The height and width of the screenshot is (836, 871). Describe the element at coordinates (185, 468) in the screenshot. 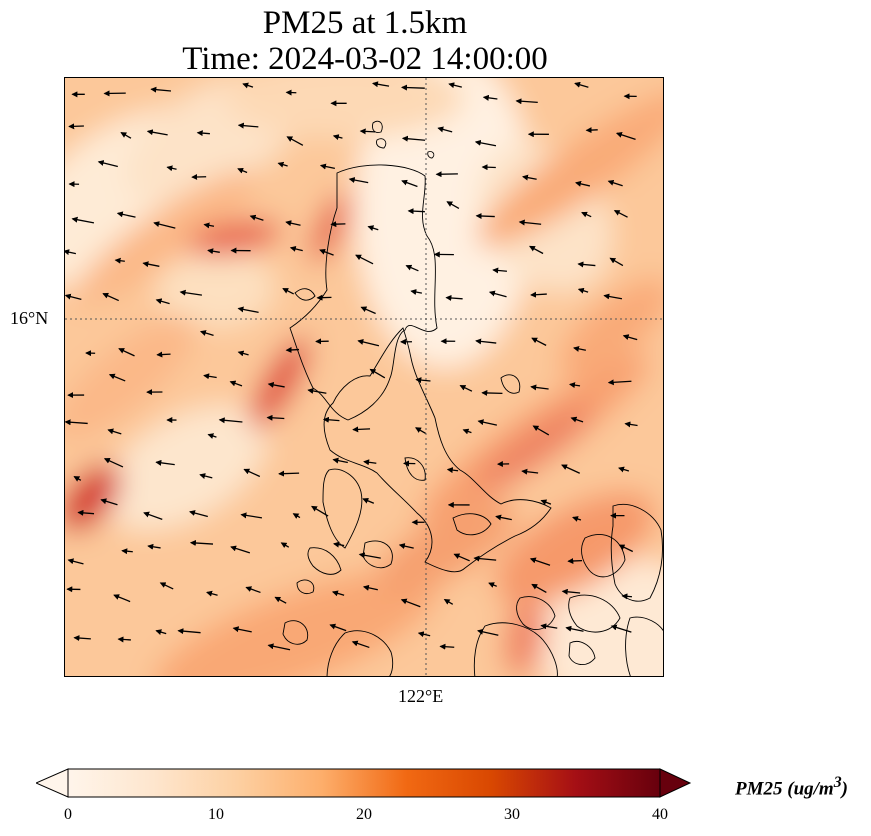

I see `field-low-zone` at that location.